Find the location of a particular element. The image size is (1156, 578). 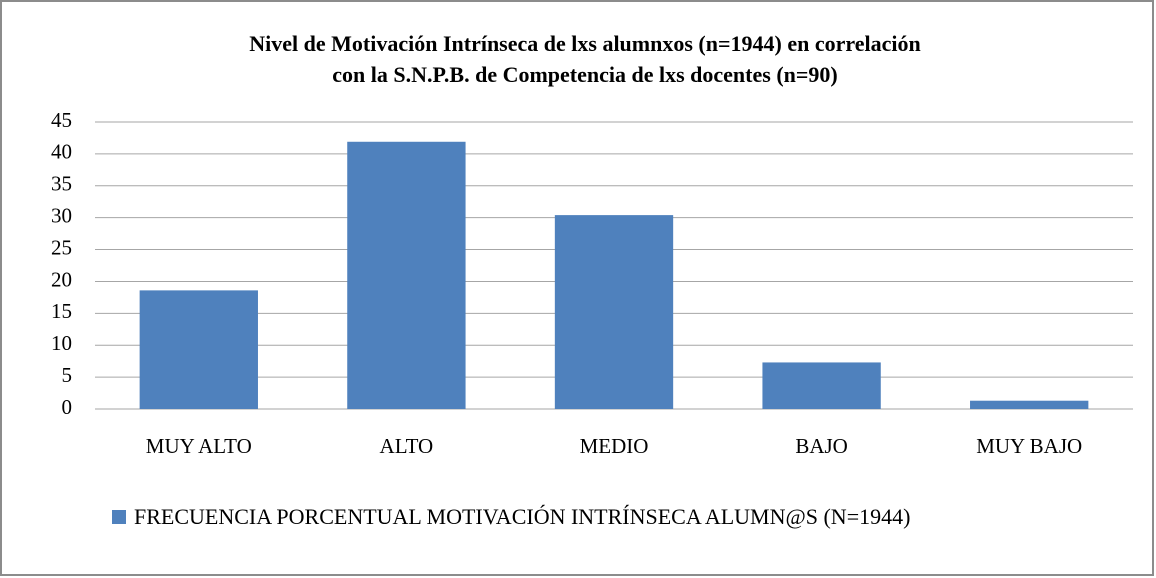

y-tick-label: 25 is located at coordinates (61, 247).